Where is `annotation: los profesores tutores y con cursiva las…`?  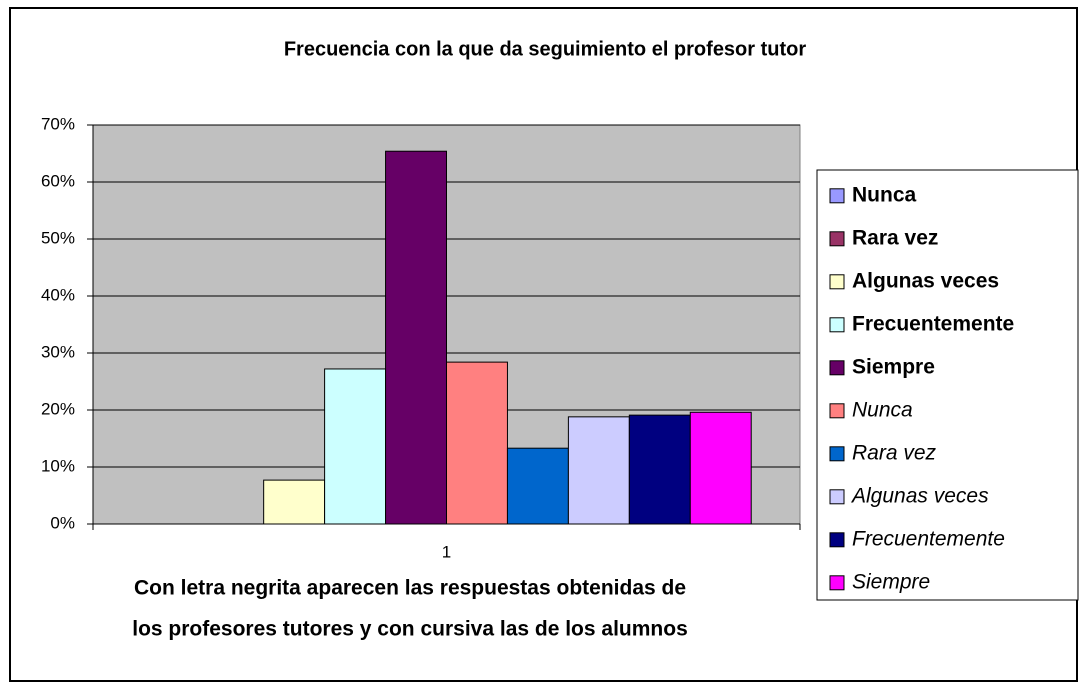 annotation: los profesores tutores y con cursiva las… is located at coordinates (410, 629).